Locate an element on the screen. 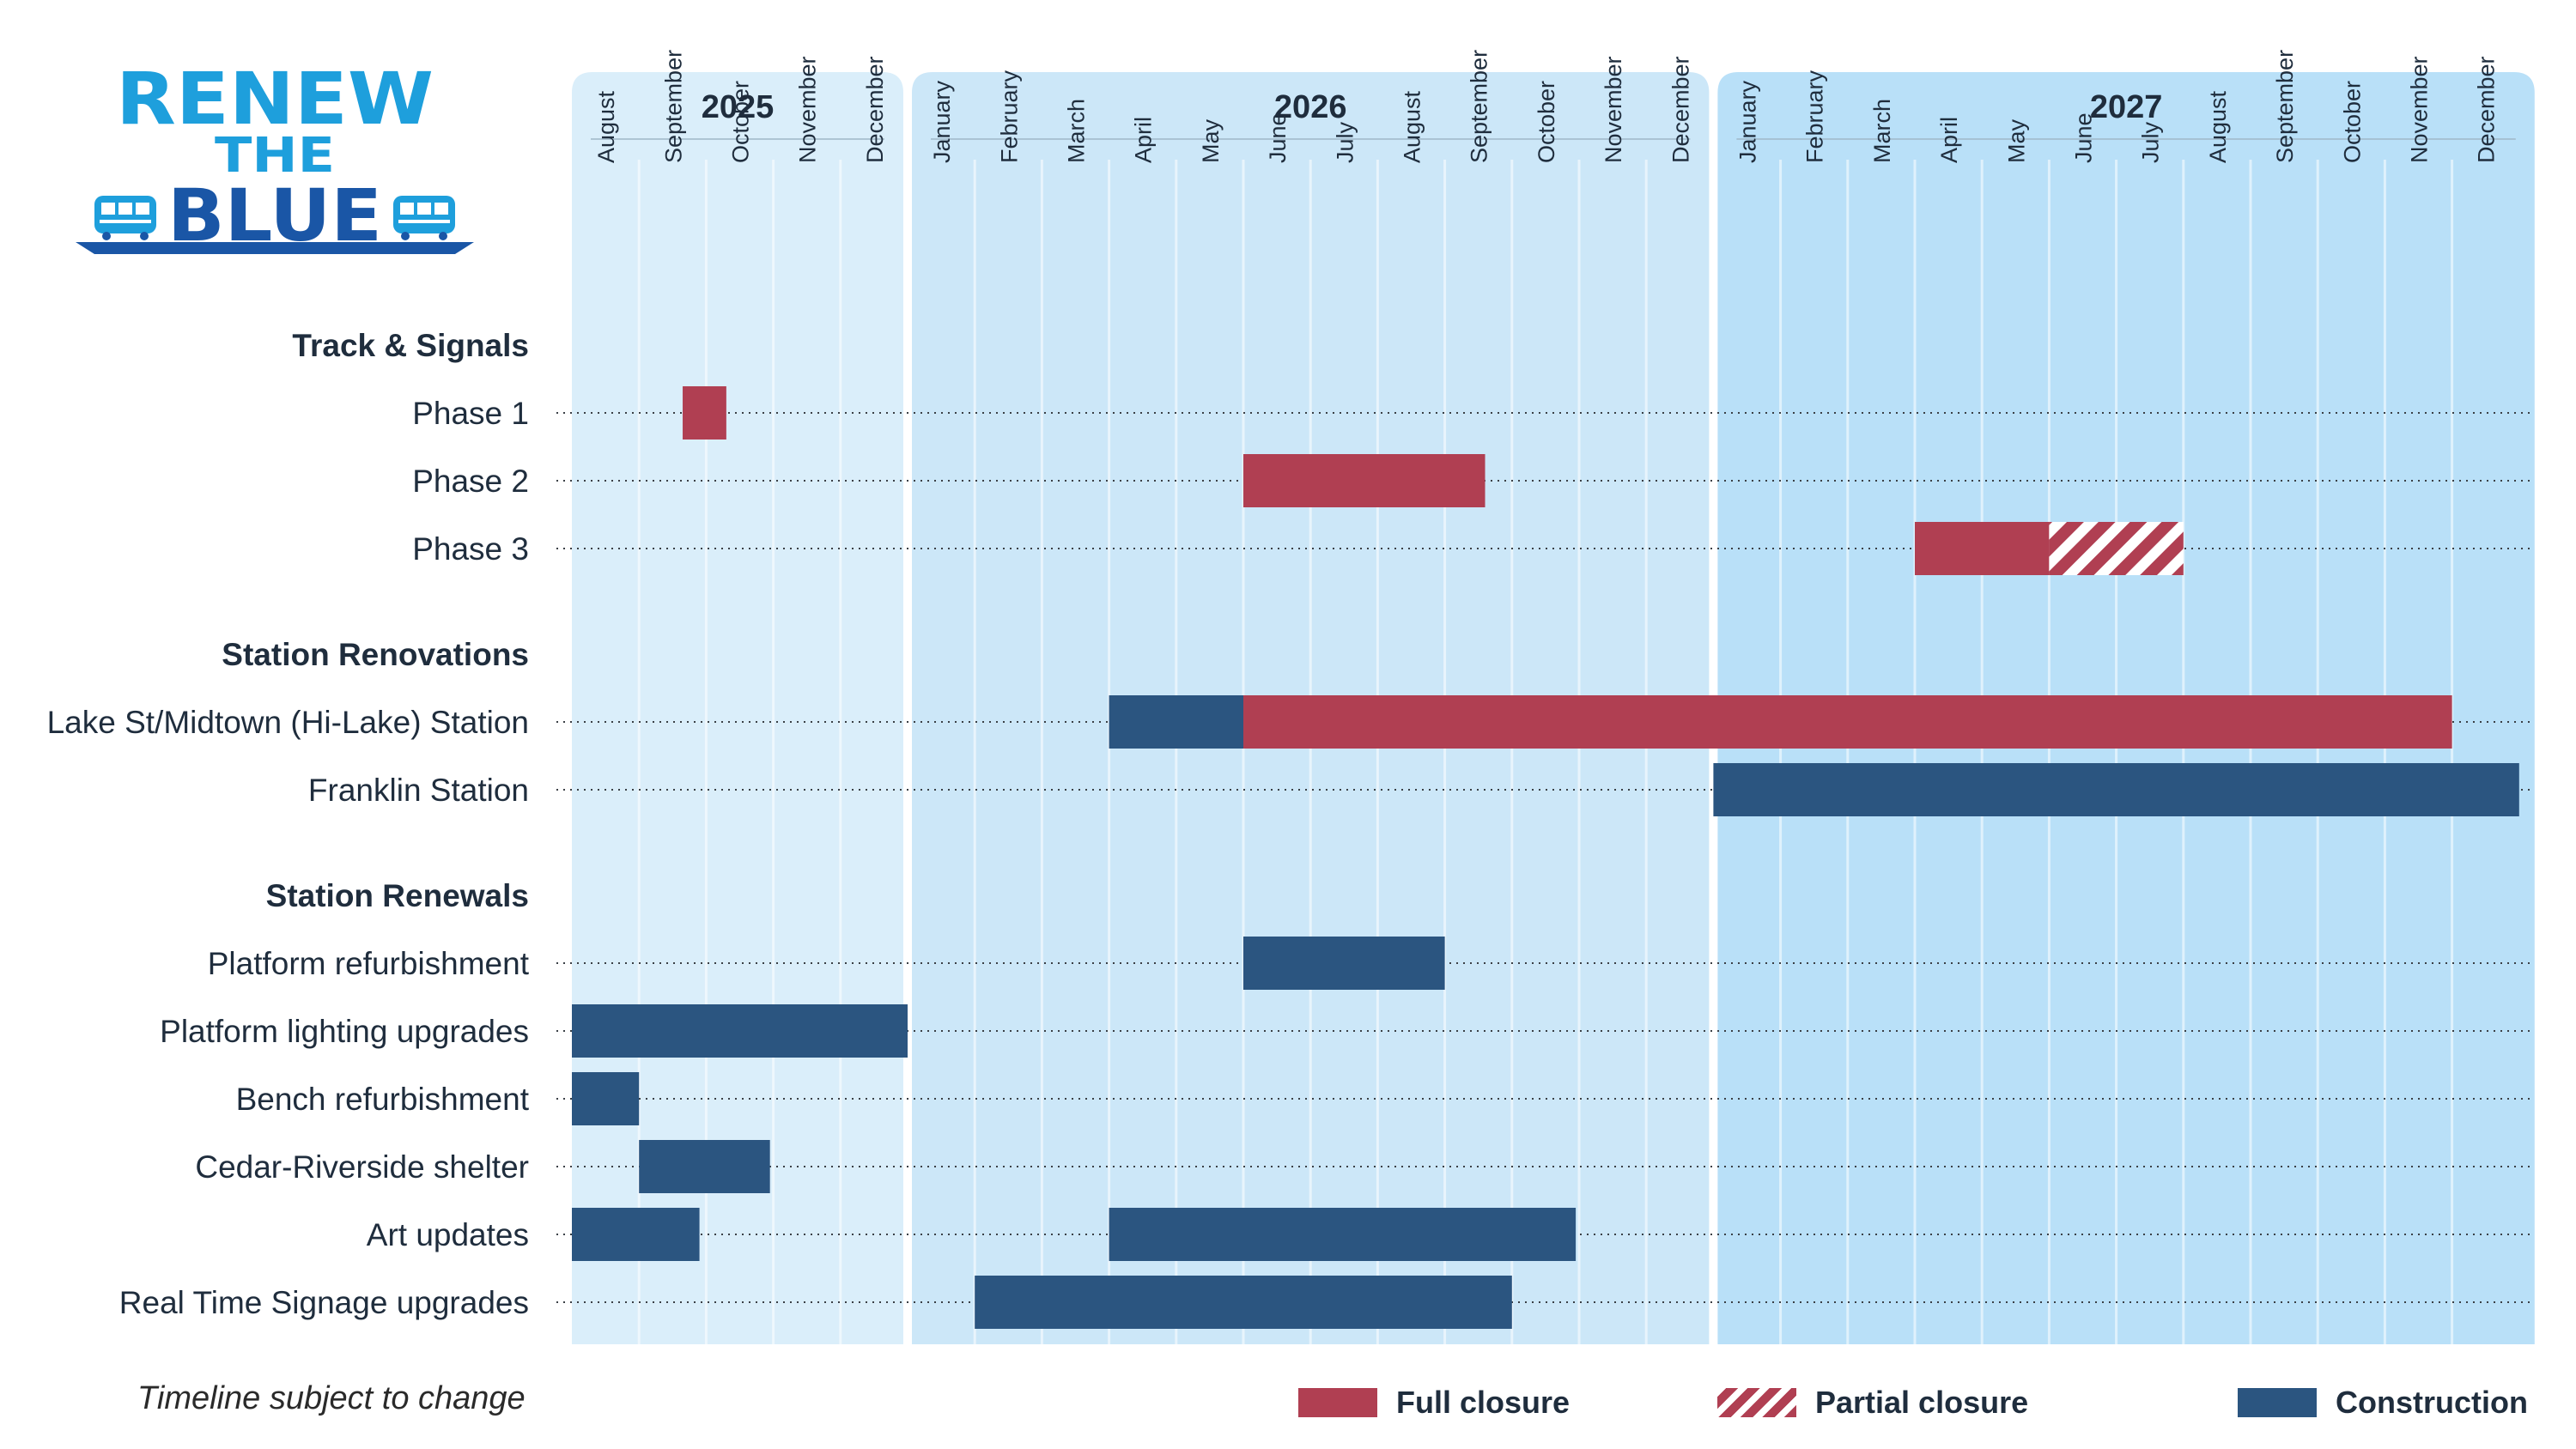 Image resolution: width=2576 pixels, height=1449 pixels. legend-label-full: Full closure is located at coordinates (1484, 1402).